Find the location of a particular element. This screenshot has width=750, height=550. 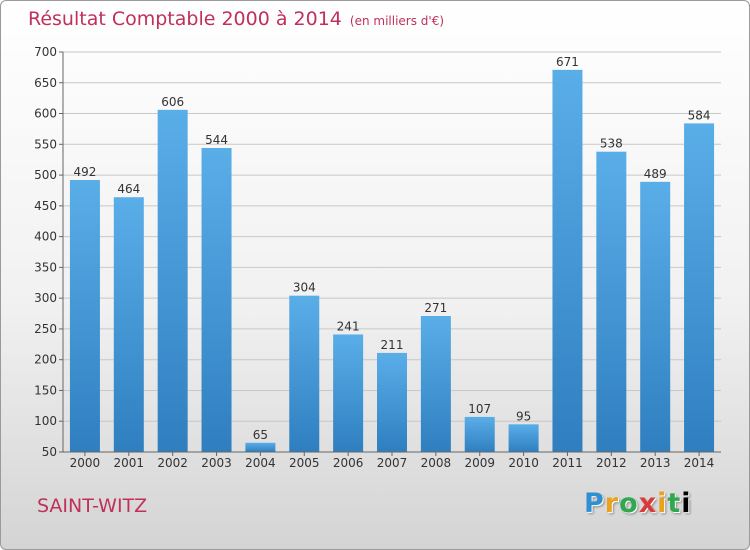

bar-2005 is located at coordinates (304, 373).